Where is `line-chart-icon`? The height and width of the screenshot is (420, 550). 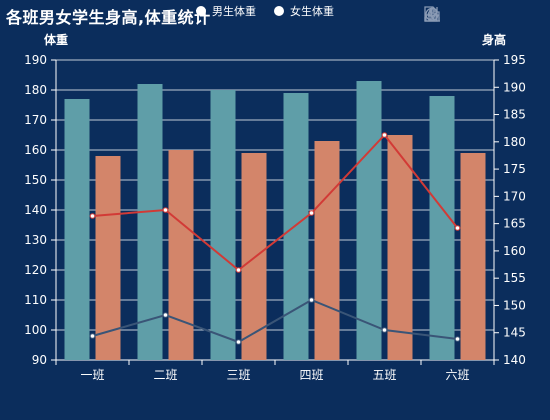 line-chart-icon is located at coordinates (445, 14).